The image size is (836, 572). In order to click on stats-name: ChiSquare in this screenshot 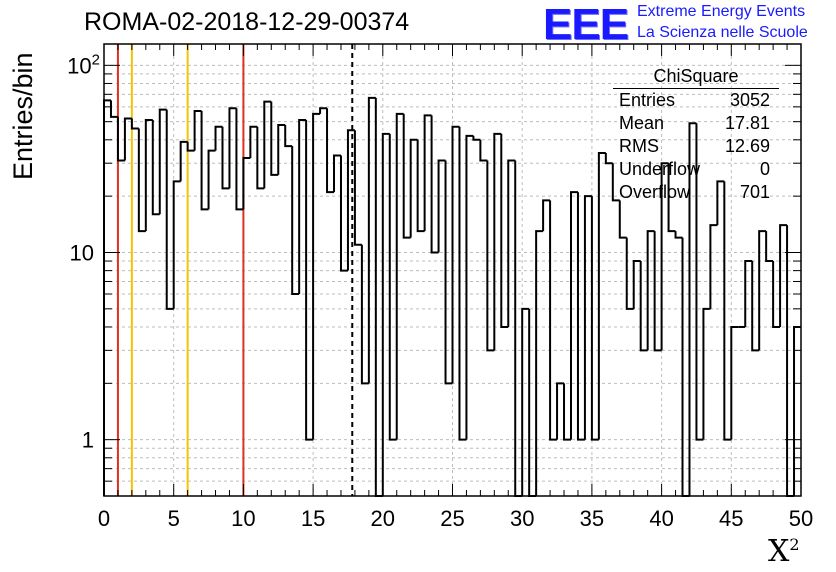, I will do `click(696, 77)`.